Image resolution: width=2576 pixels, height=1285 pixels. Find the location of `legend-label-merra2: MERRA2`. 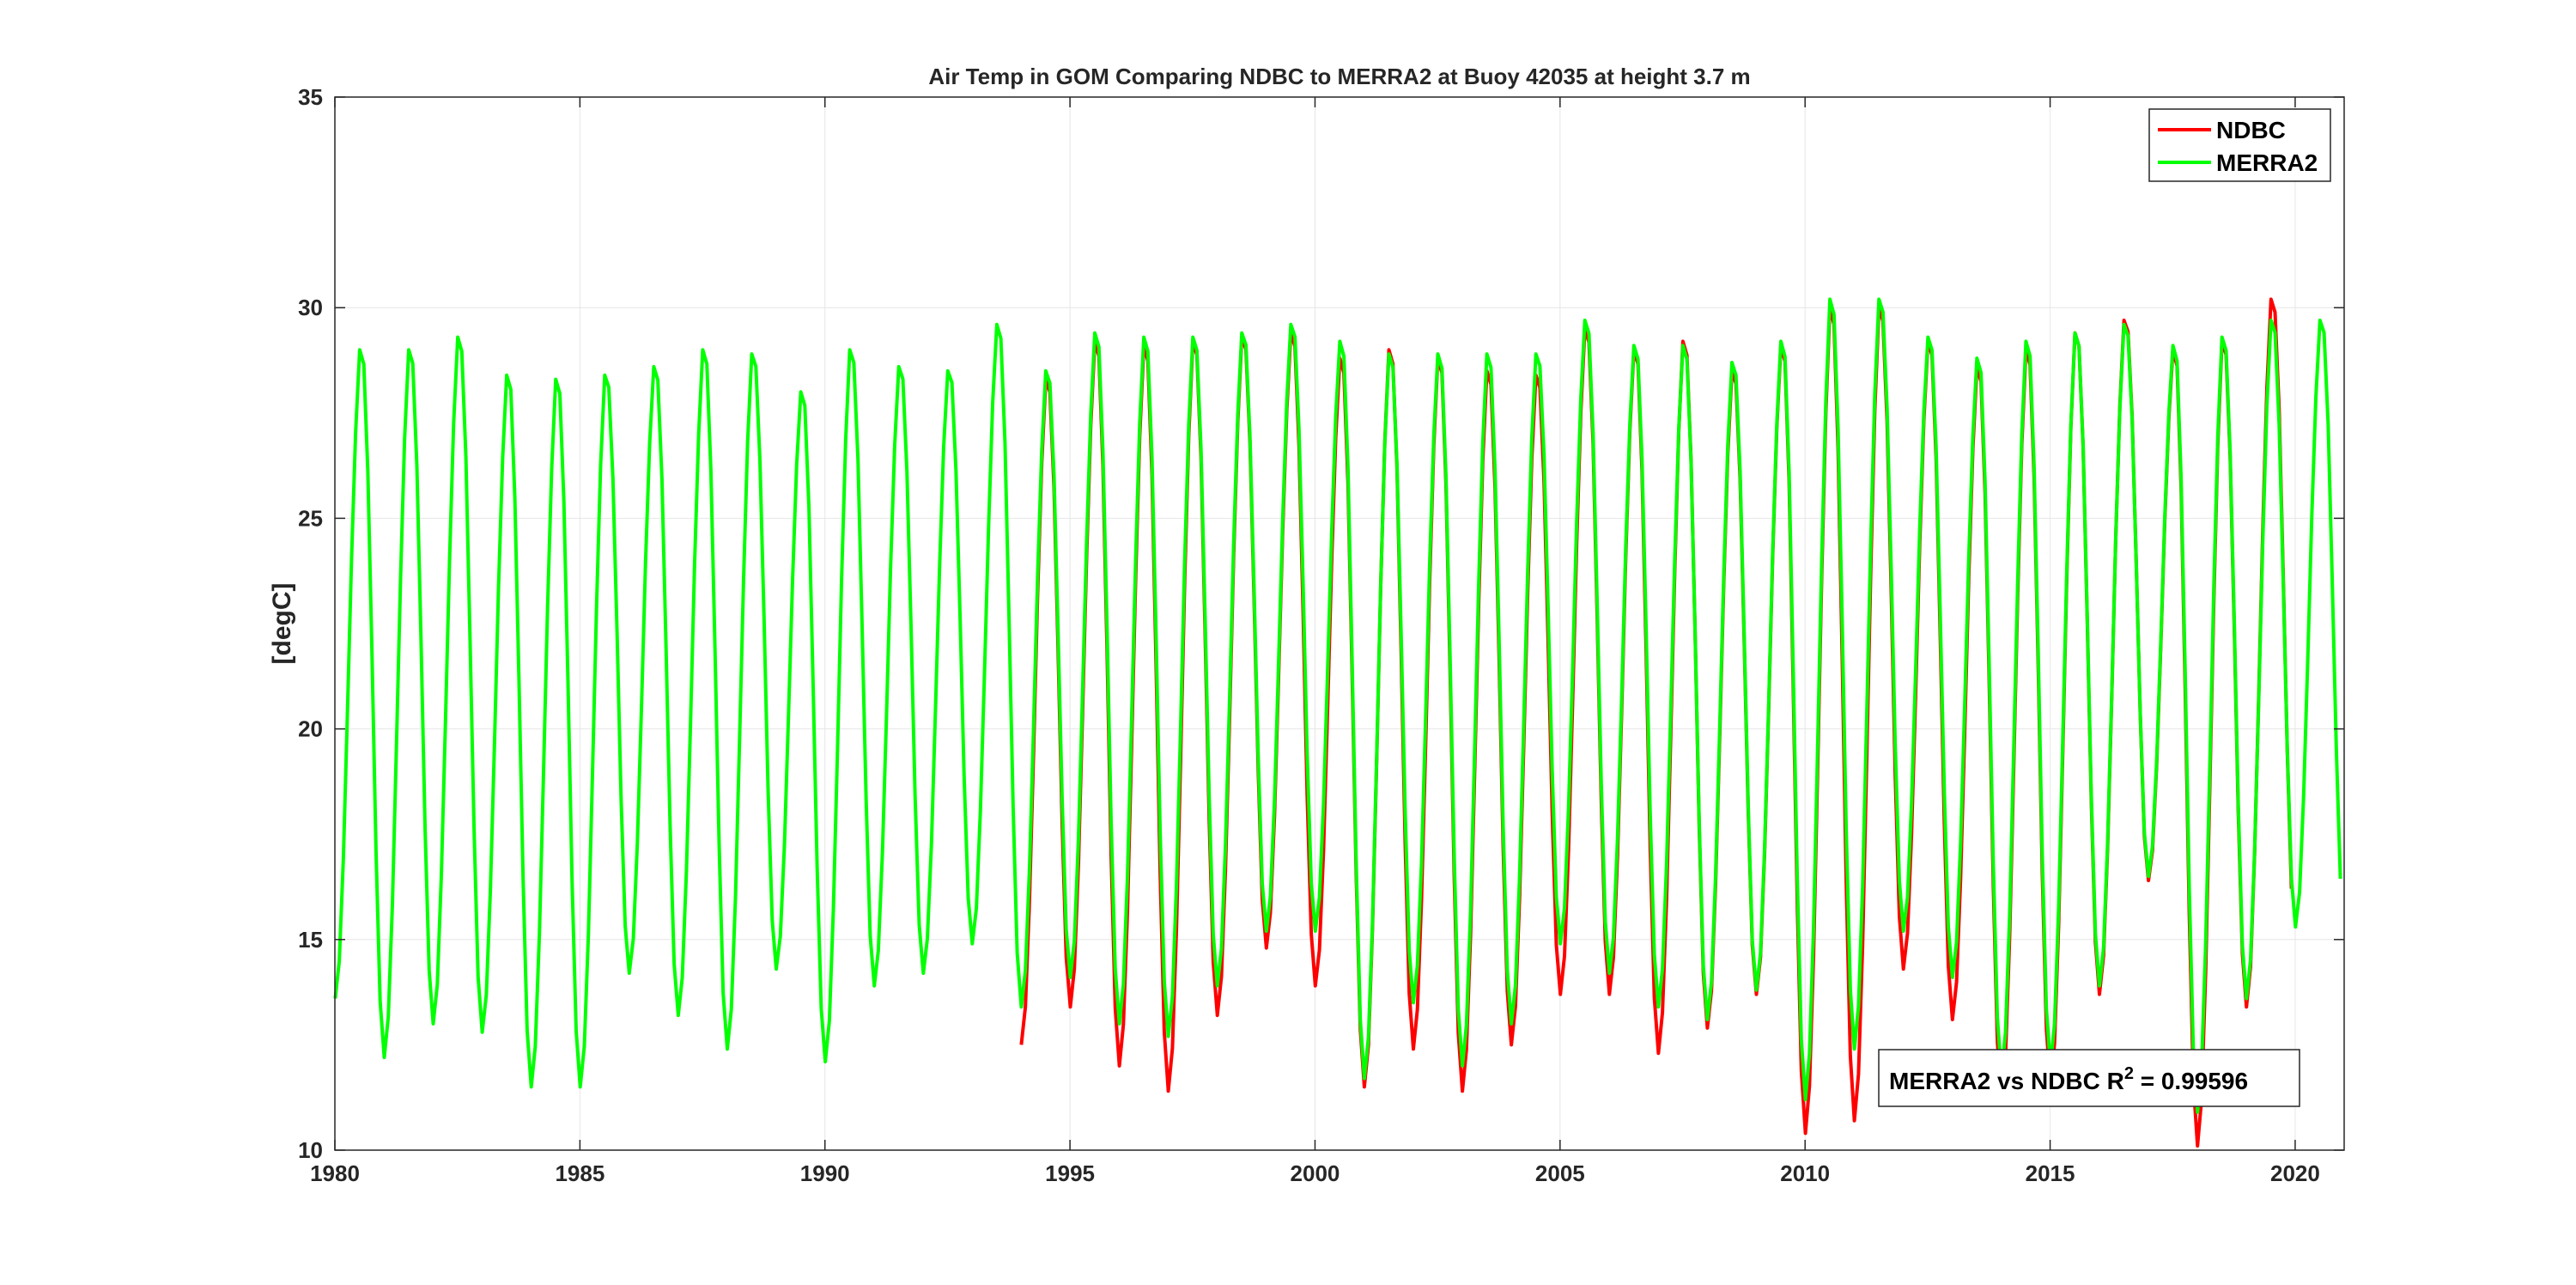

legend-label-merra2: MERRA2 is located at coordinates (2267, 163).